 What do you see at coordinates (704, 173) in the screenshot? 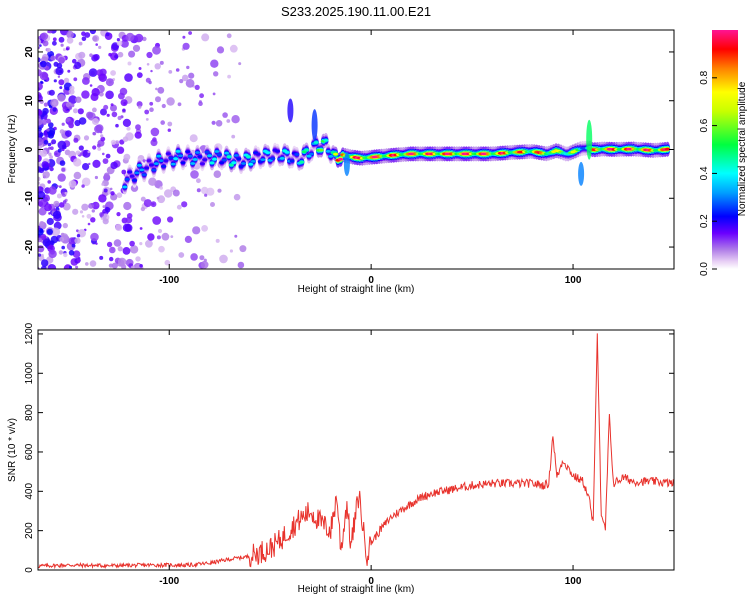
I see `colorbar-tick-label: 0.4` at bounding box center [704, 173].